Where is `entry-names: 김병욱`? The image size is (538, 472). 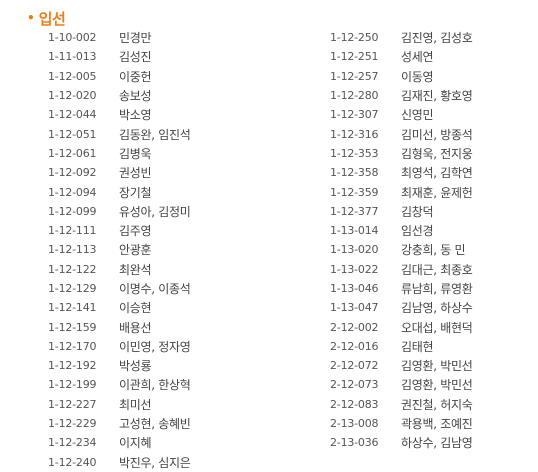 entry-names: 김병욱 is located at coordinates (135, 153).